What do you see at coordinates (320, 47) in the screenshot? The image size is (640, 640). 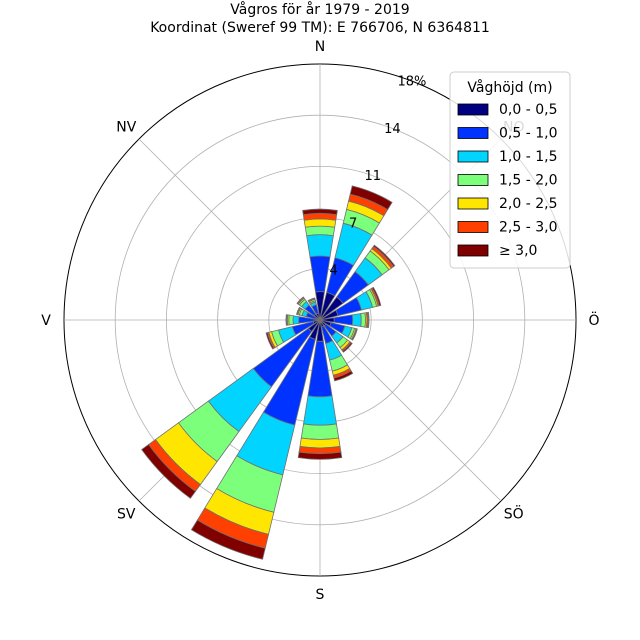 I see `compass-label: N` at bounding box center [320, 47].